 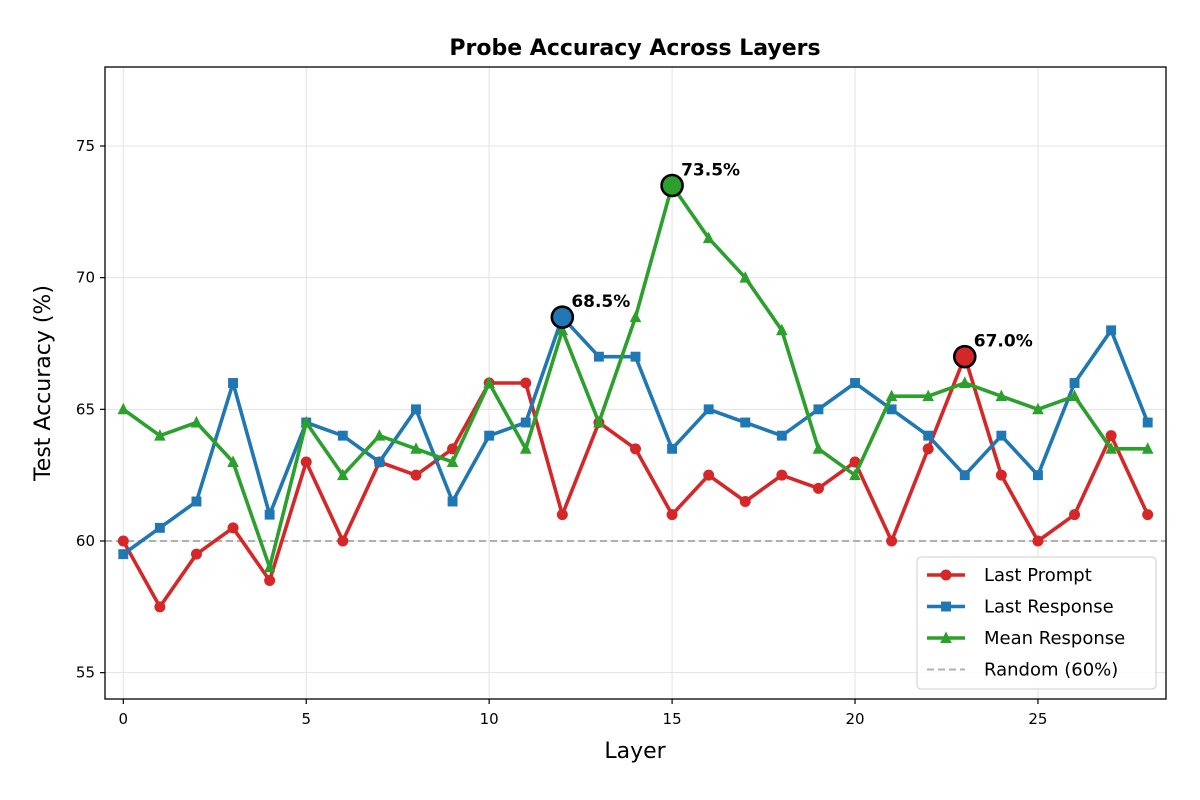 What do you see at coordinates (85, 409) in the screenshot?
I see `y-tick-label: 65` at bounding box center [85, 409].